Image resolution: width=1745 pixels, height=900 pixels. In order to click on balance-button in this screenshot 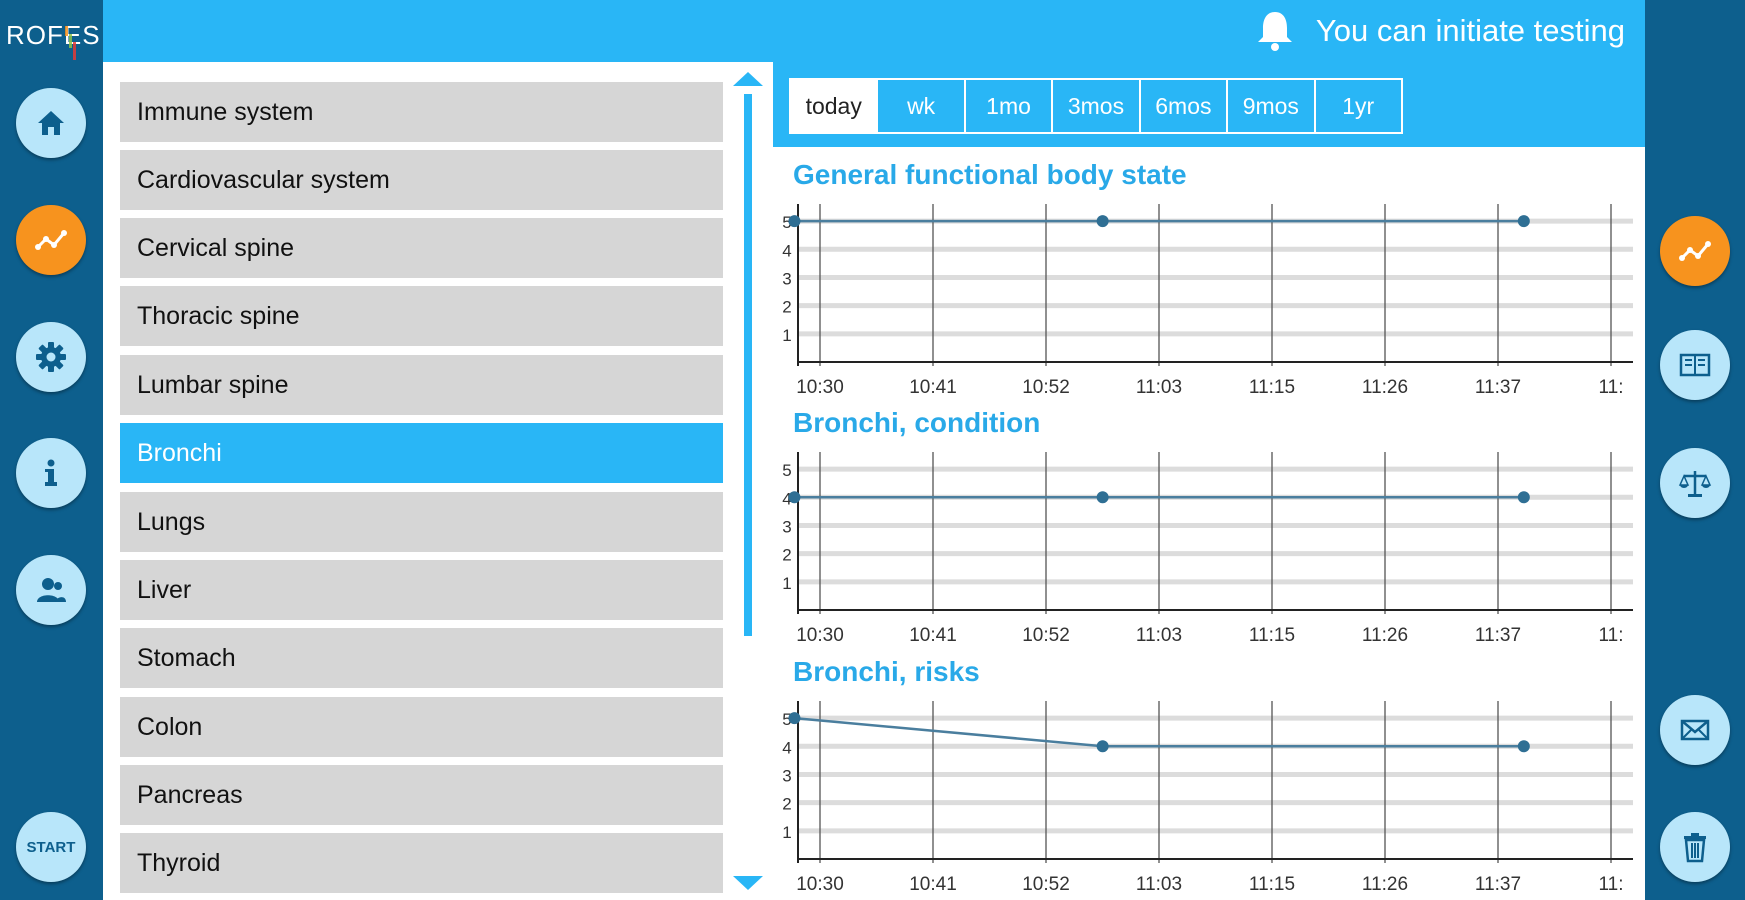, I will do `click(1695, 483)`.